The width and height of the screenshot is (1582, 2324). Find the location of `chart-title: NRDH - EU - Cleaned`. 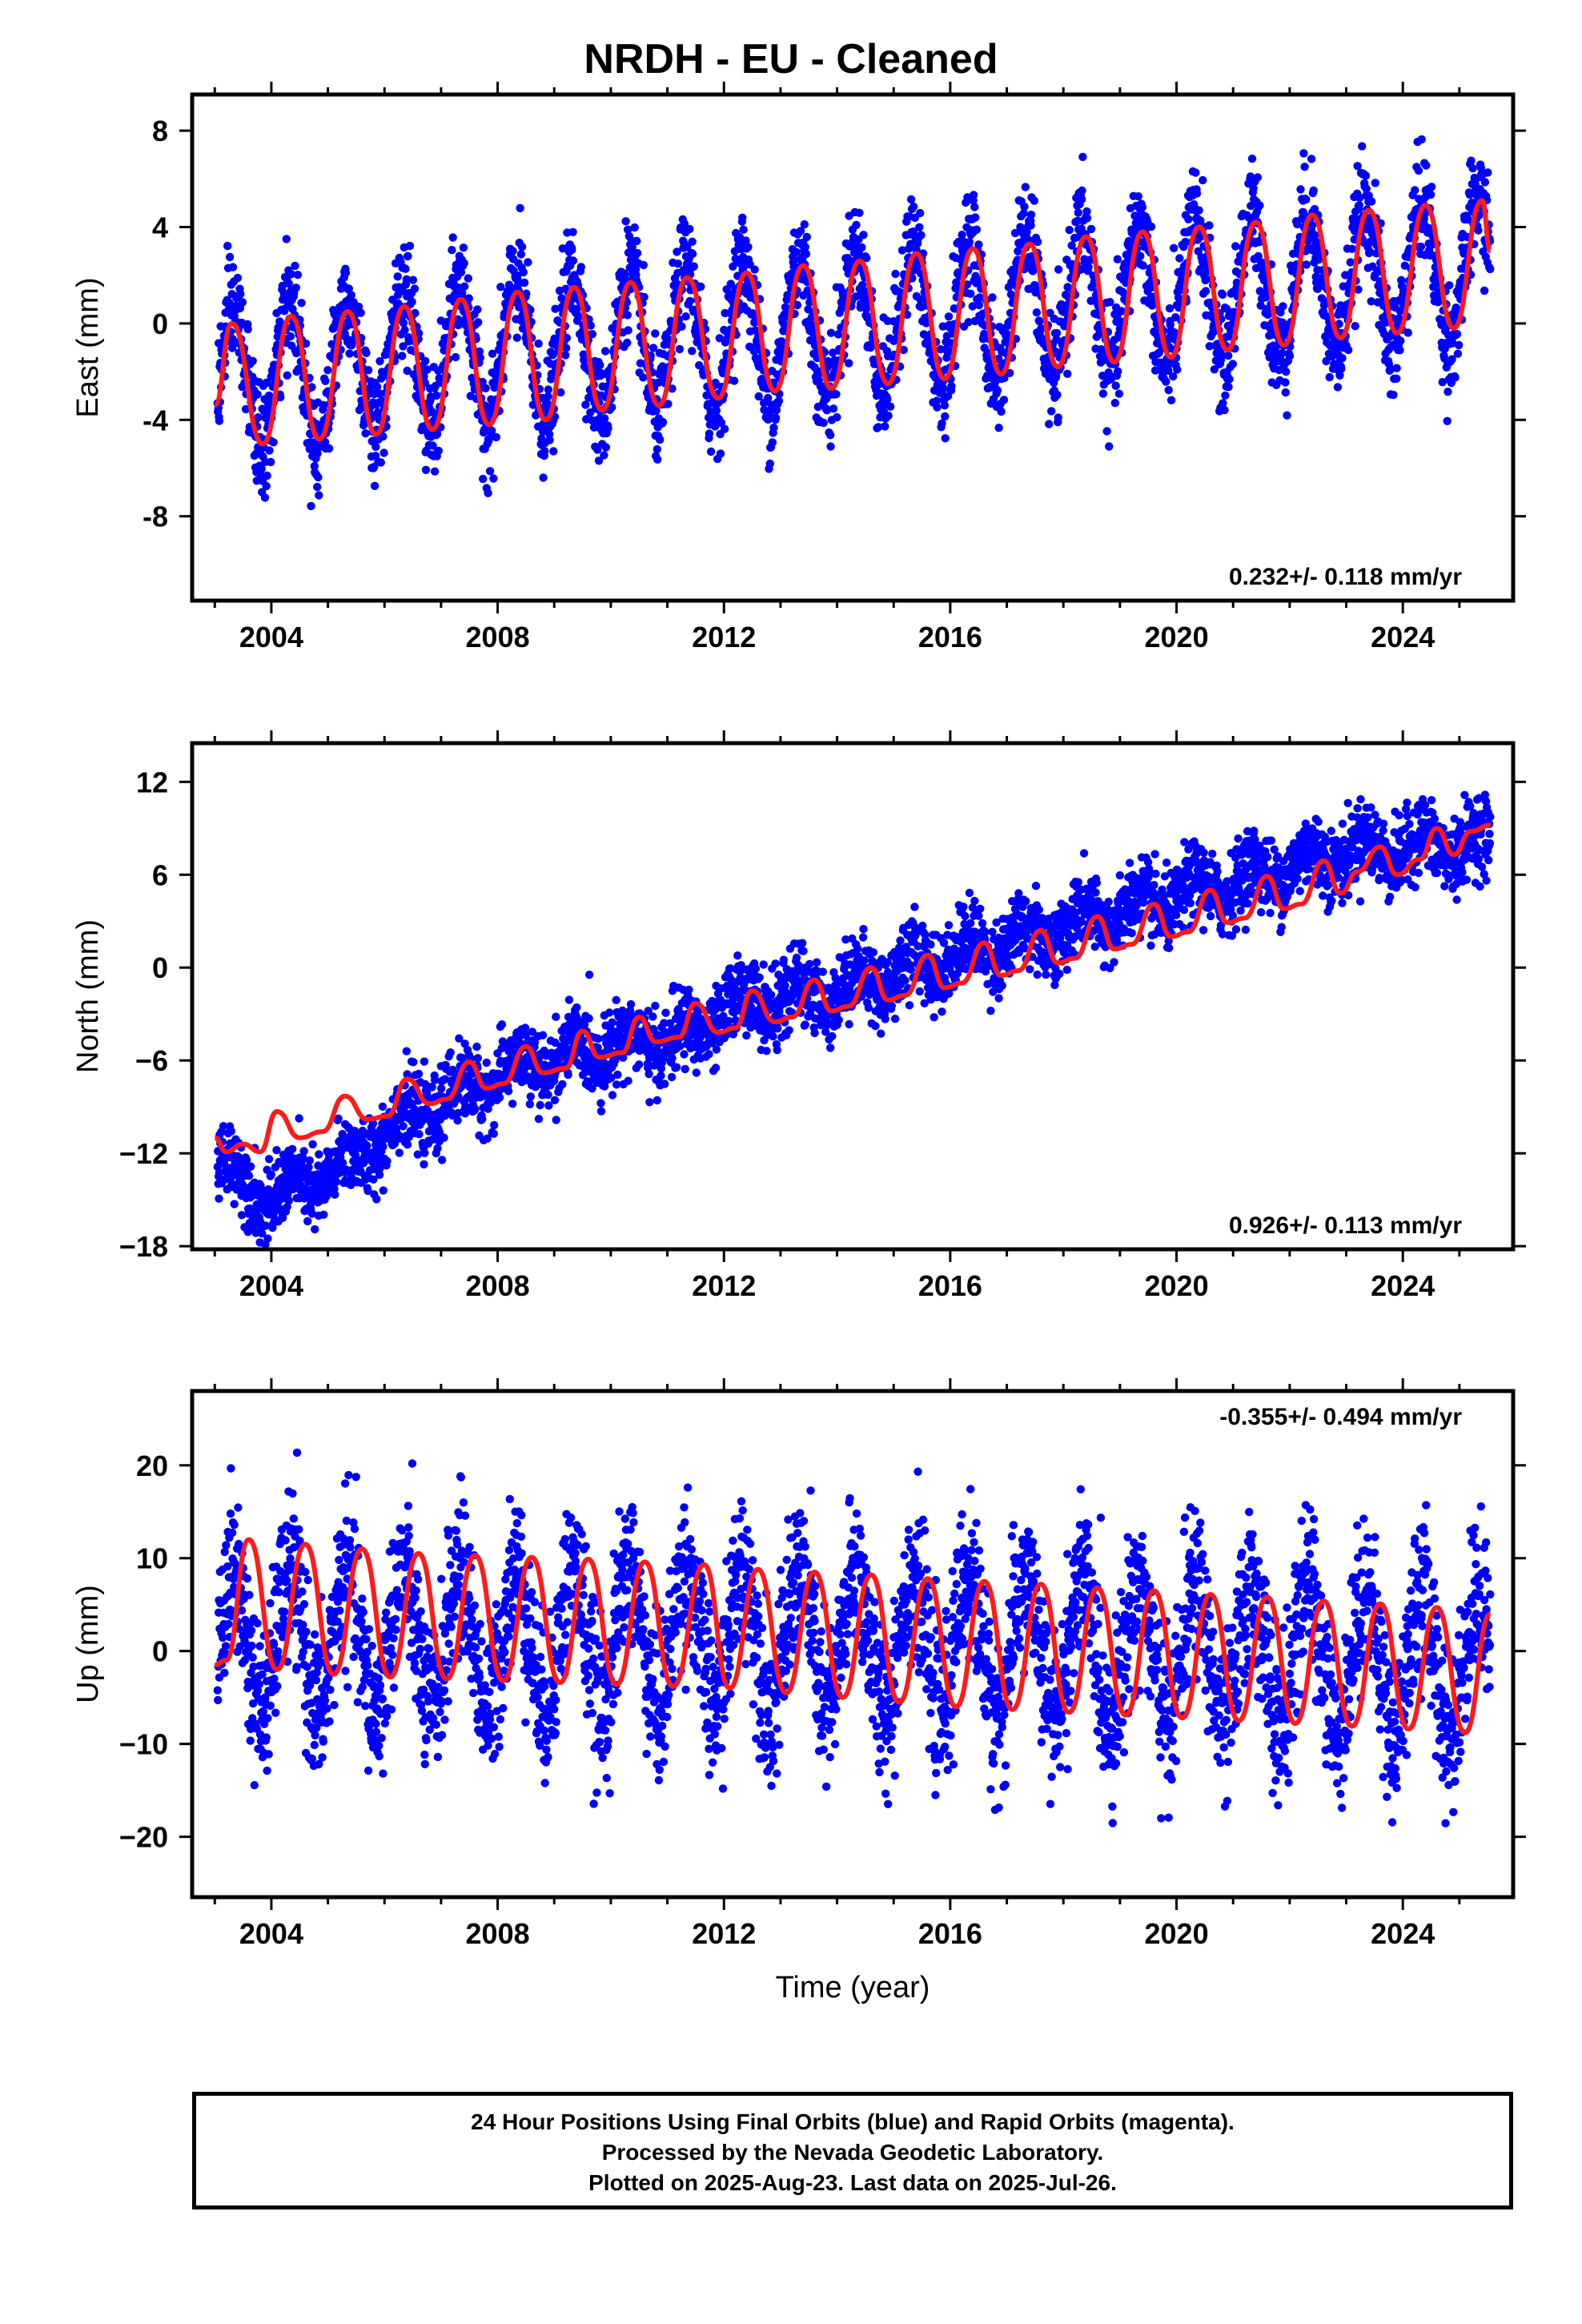

chart-title: NRDH - EU - Cleaned is located at coordinates (791, 59).